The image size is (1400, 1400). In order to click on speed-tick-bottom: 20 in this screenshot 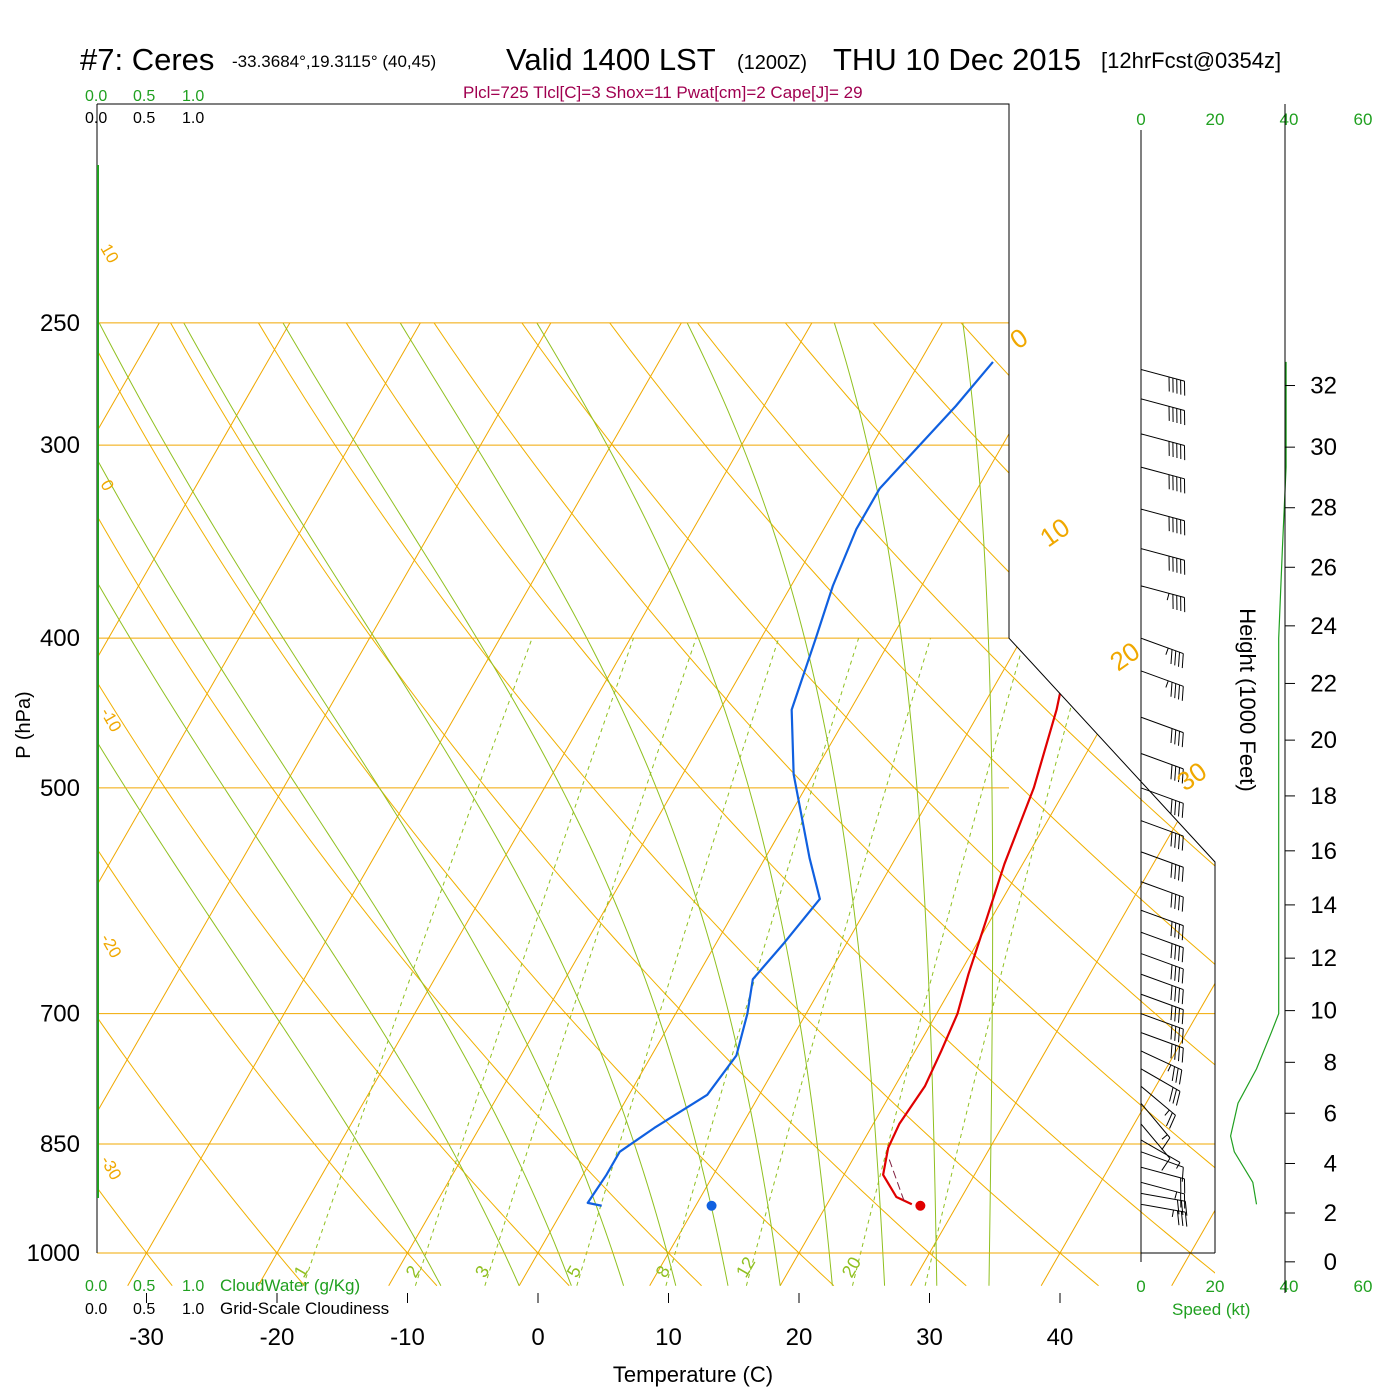, I will do `click(1215, 1286)`.